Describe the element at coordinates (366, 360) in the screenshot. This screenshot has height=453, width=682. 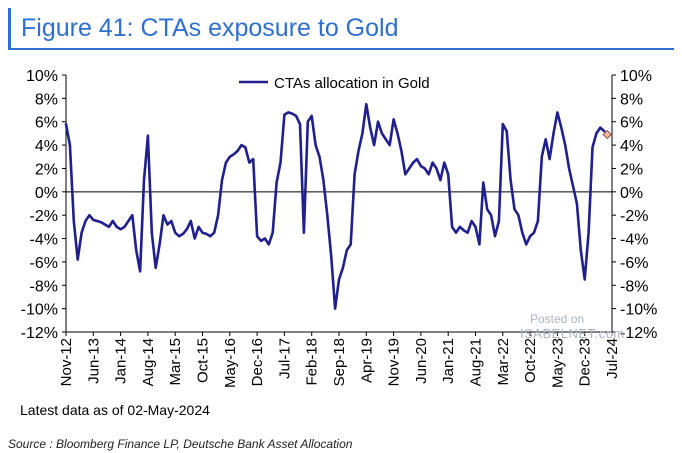
I see `x-tick-label: Apr-19` at that location.